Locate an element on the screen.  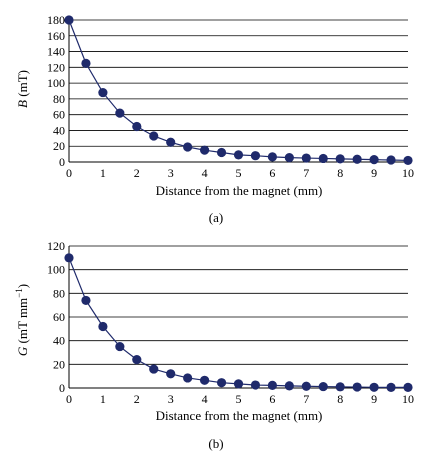
y-axis-symbol: G is located at coordinates (22, 351).